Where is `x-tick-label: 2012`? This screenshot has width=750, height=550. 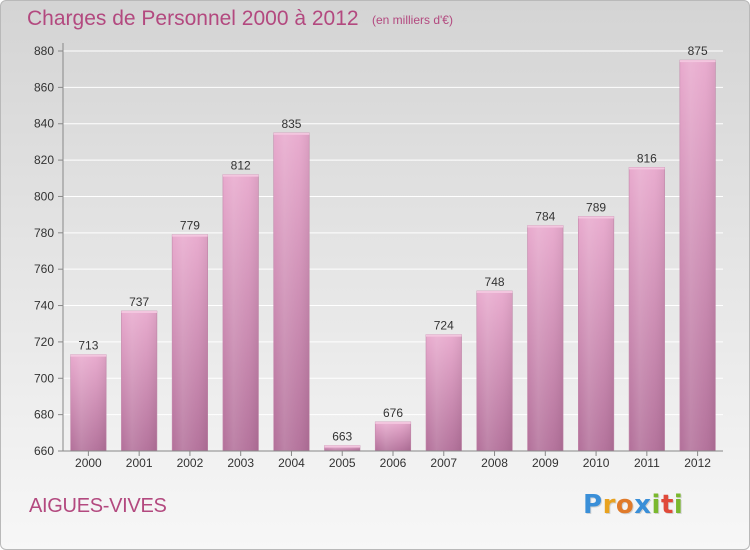 x-tick-label: 2012 is located at coordinates (697, 463).